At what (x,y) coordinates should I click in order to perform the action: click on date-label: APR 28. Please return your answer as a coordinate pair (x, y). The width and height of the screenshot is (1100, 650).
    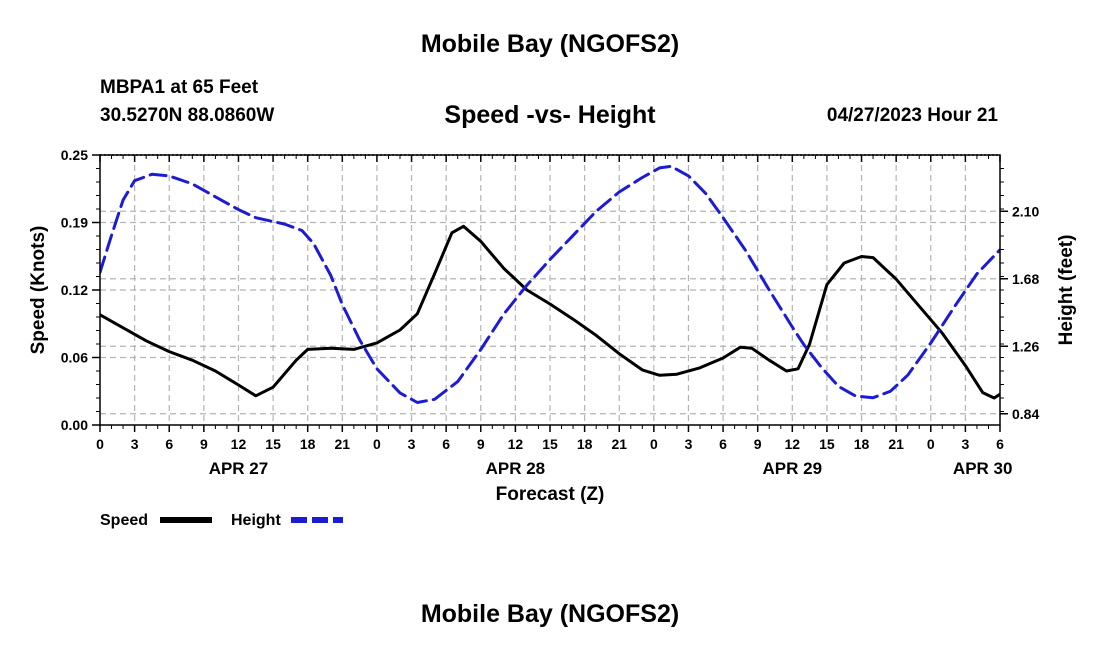
    Looking at the image, I should click on (516, 468).